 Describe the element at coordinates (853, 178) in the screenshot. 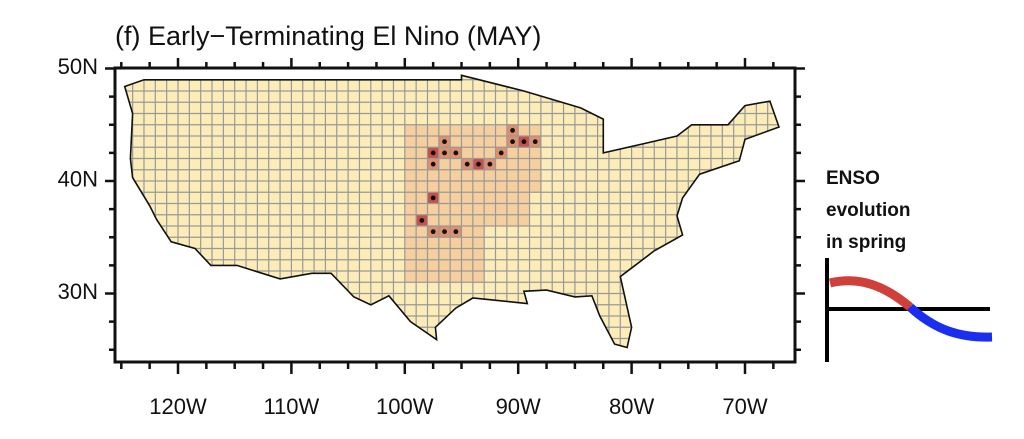

I see `inset-label: ENSO` at that location.